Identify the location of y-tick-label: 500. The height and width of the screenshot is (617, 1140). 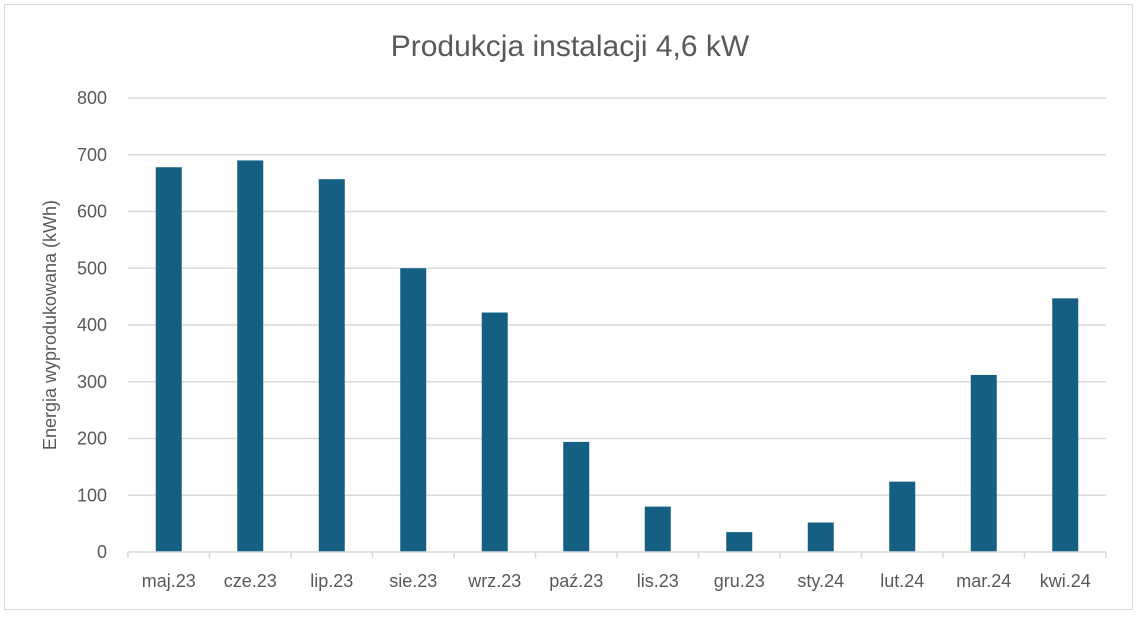
(92, 268).